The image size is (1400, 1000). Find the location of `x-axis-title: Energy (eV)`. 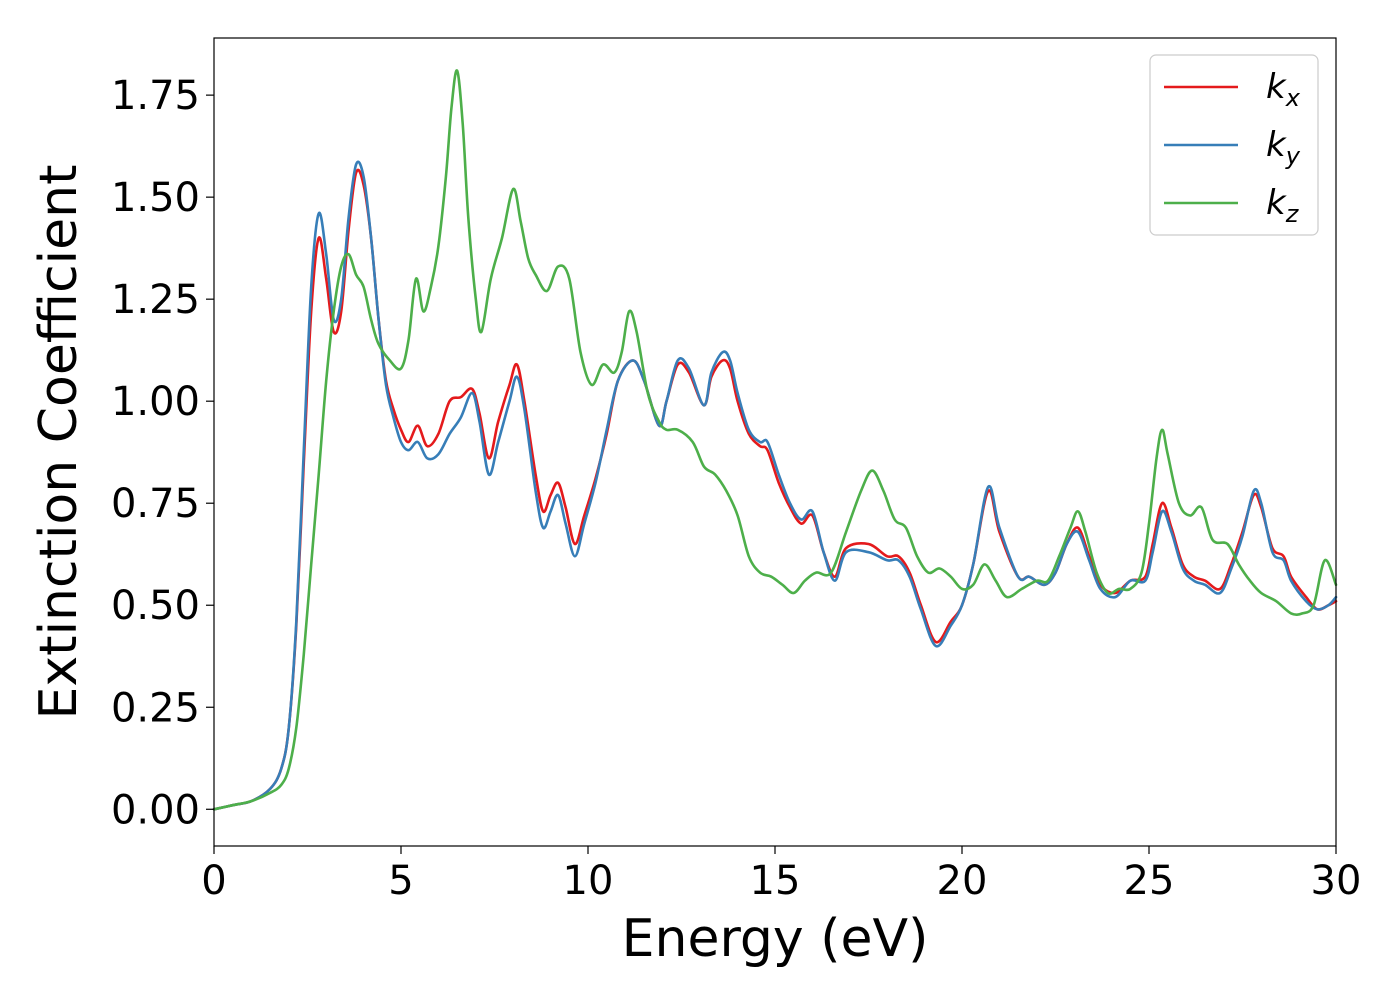

x-axis-title: Energy (eV) is located at coordinates (775, 939).